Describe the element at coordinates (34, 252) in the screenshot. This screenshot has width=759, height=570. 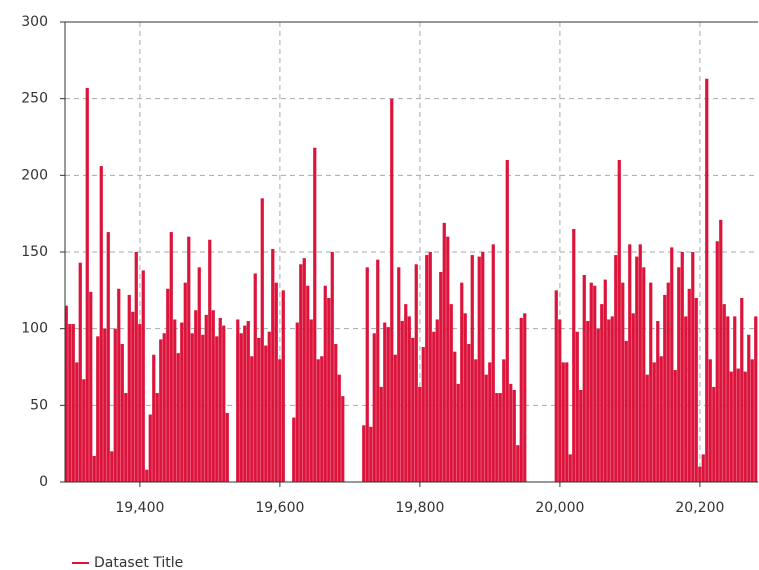
I see `y-tick-label: 150` at that location.